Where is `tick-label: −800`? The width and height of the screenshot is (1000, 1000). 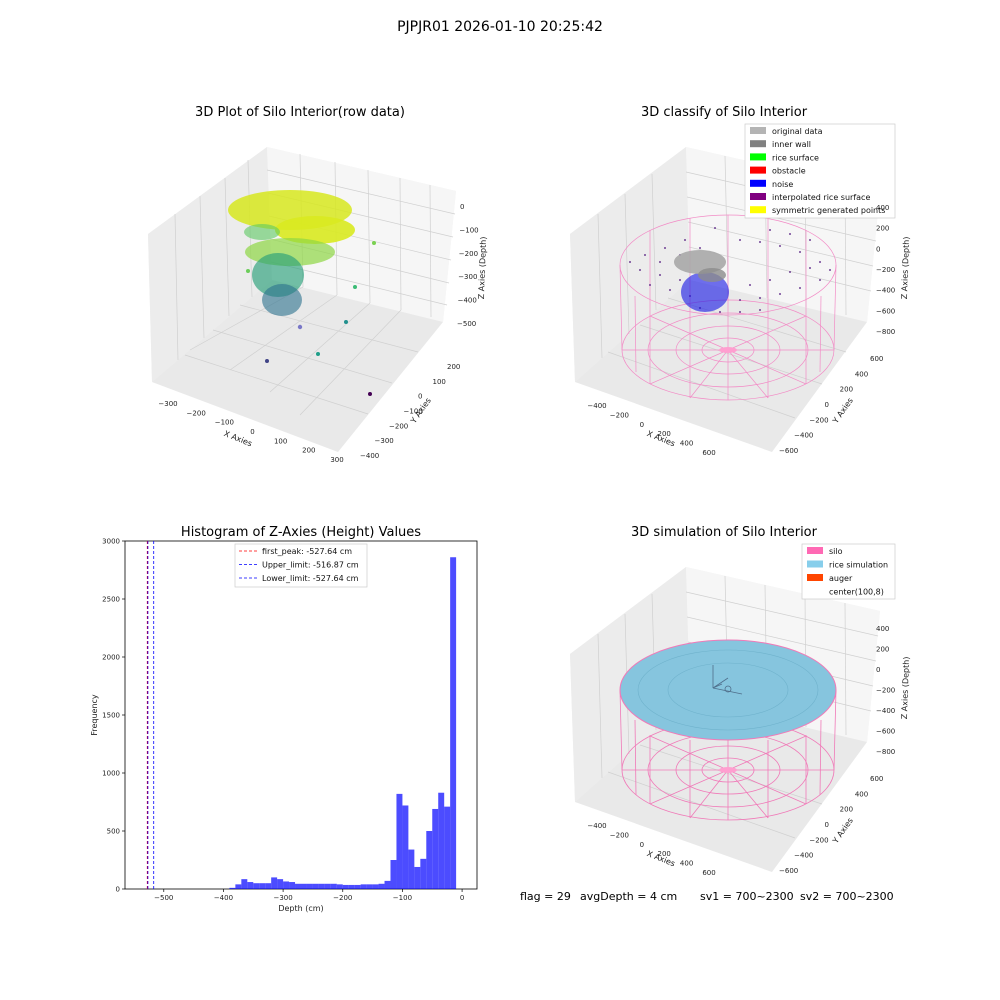
tick-label: −800 is located at coordinates (885, 332).